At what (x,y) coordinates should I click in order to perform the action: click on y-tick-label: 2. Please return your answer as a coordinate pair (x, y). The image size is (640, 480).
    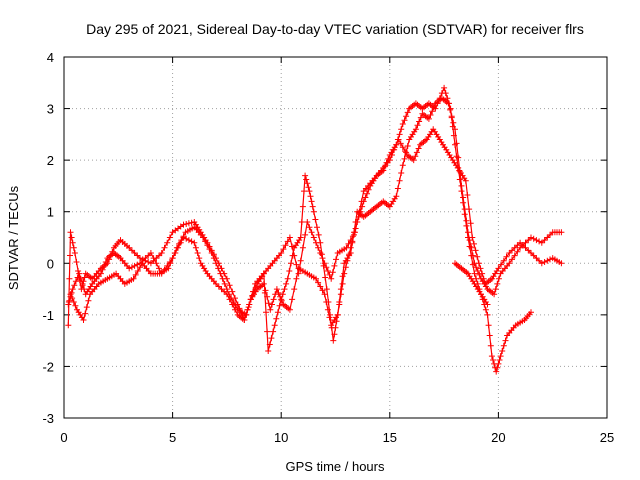
    Looking at the image, I should click on (50, 160).